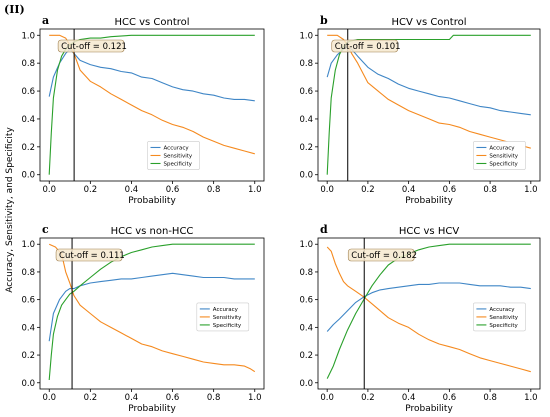 The height and width of the screenshot is (417, 550). Describe the element at coordinates (45, 229) in the screenshot. I see `panel-letter: c` at that location.